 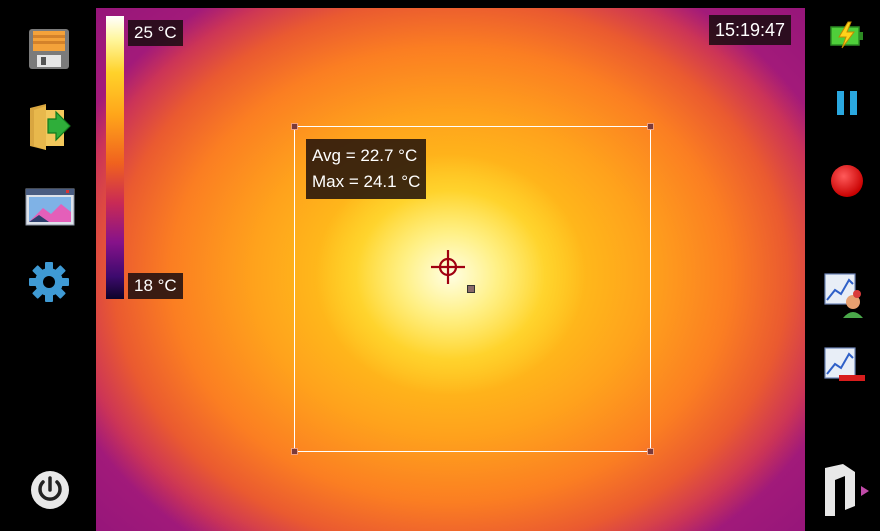 I want to click on pause-icon, so click(x=847, y=103).